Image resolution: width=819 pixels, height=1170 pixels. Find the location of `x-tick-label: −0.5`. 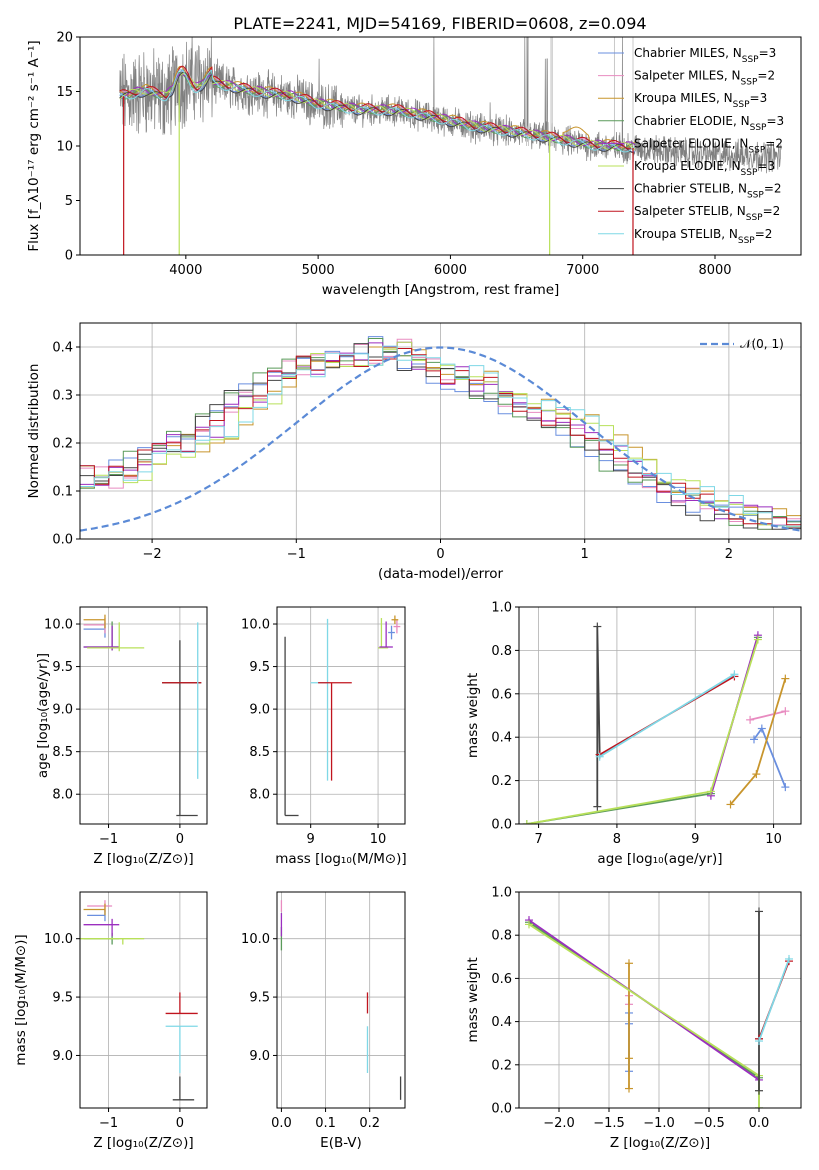

x-tick-label: −0.5 is located at coordinates (709, 1123).